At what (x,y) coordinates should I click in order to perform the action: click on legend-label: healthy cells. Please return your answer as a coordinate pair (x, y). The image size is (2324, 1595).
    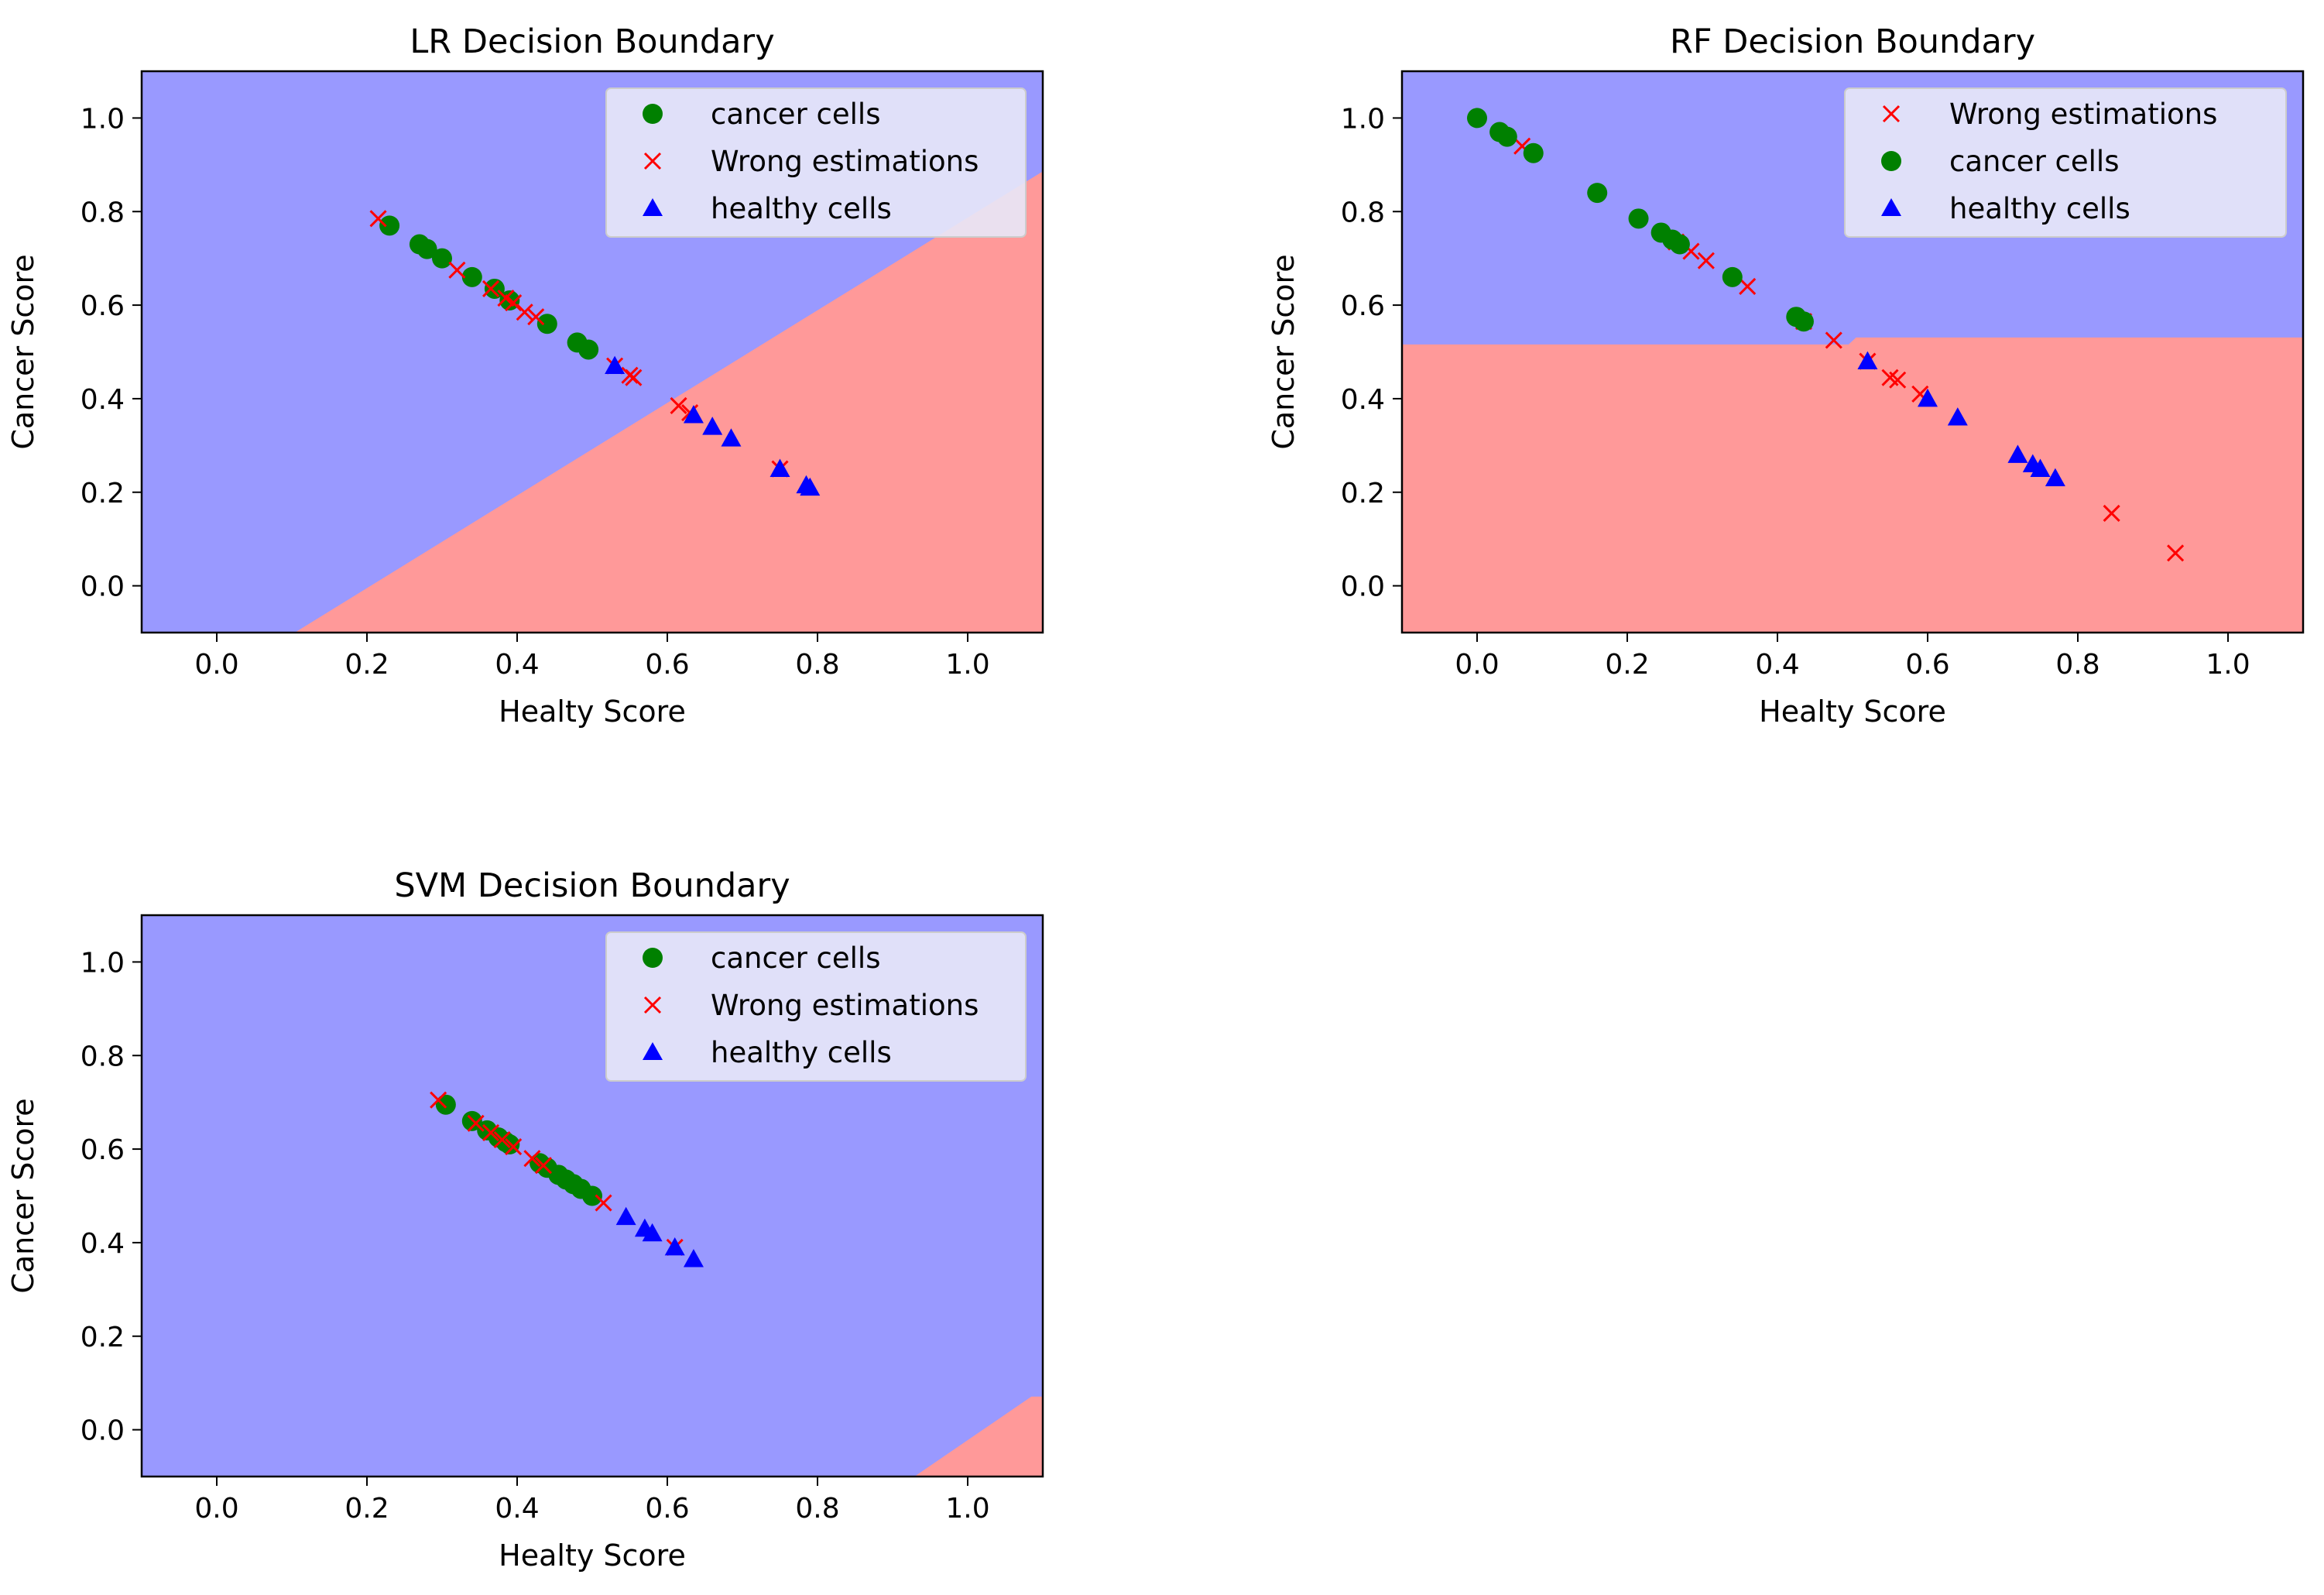
    Looking at the image, I should click on (2039, 209).